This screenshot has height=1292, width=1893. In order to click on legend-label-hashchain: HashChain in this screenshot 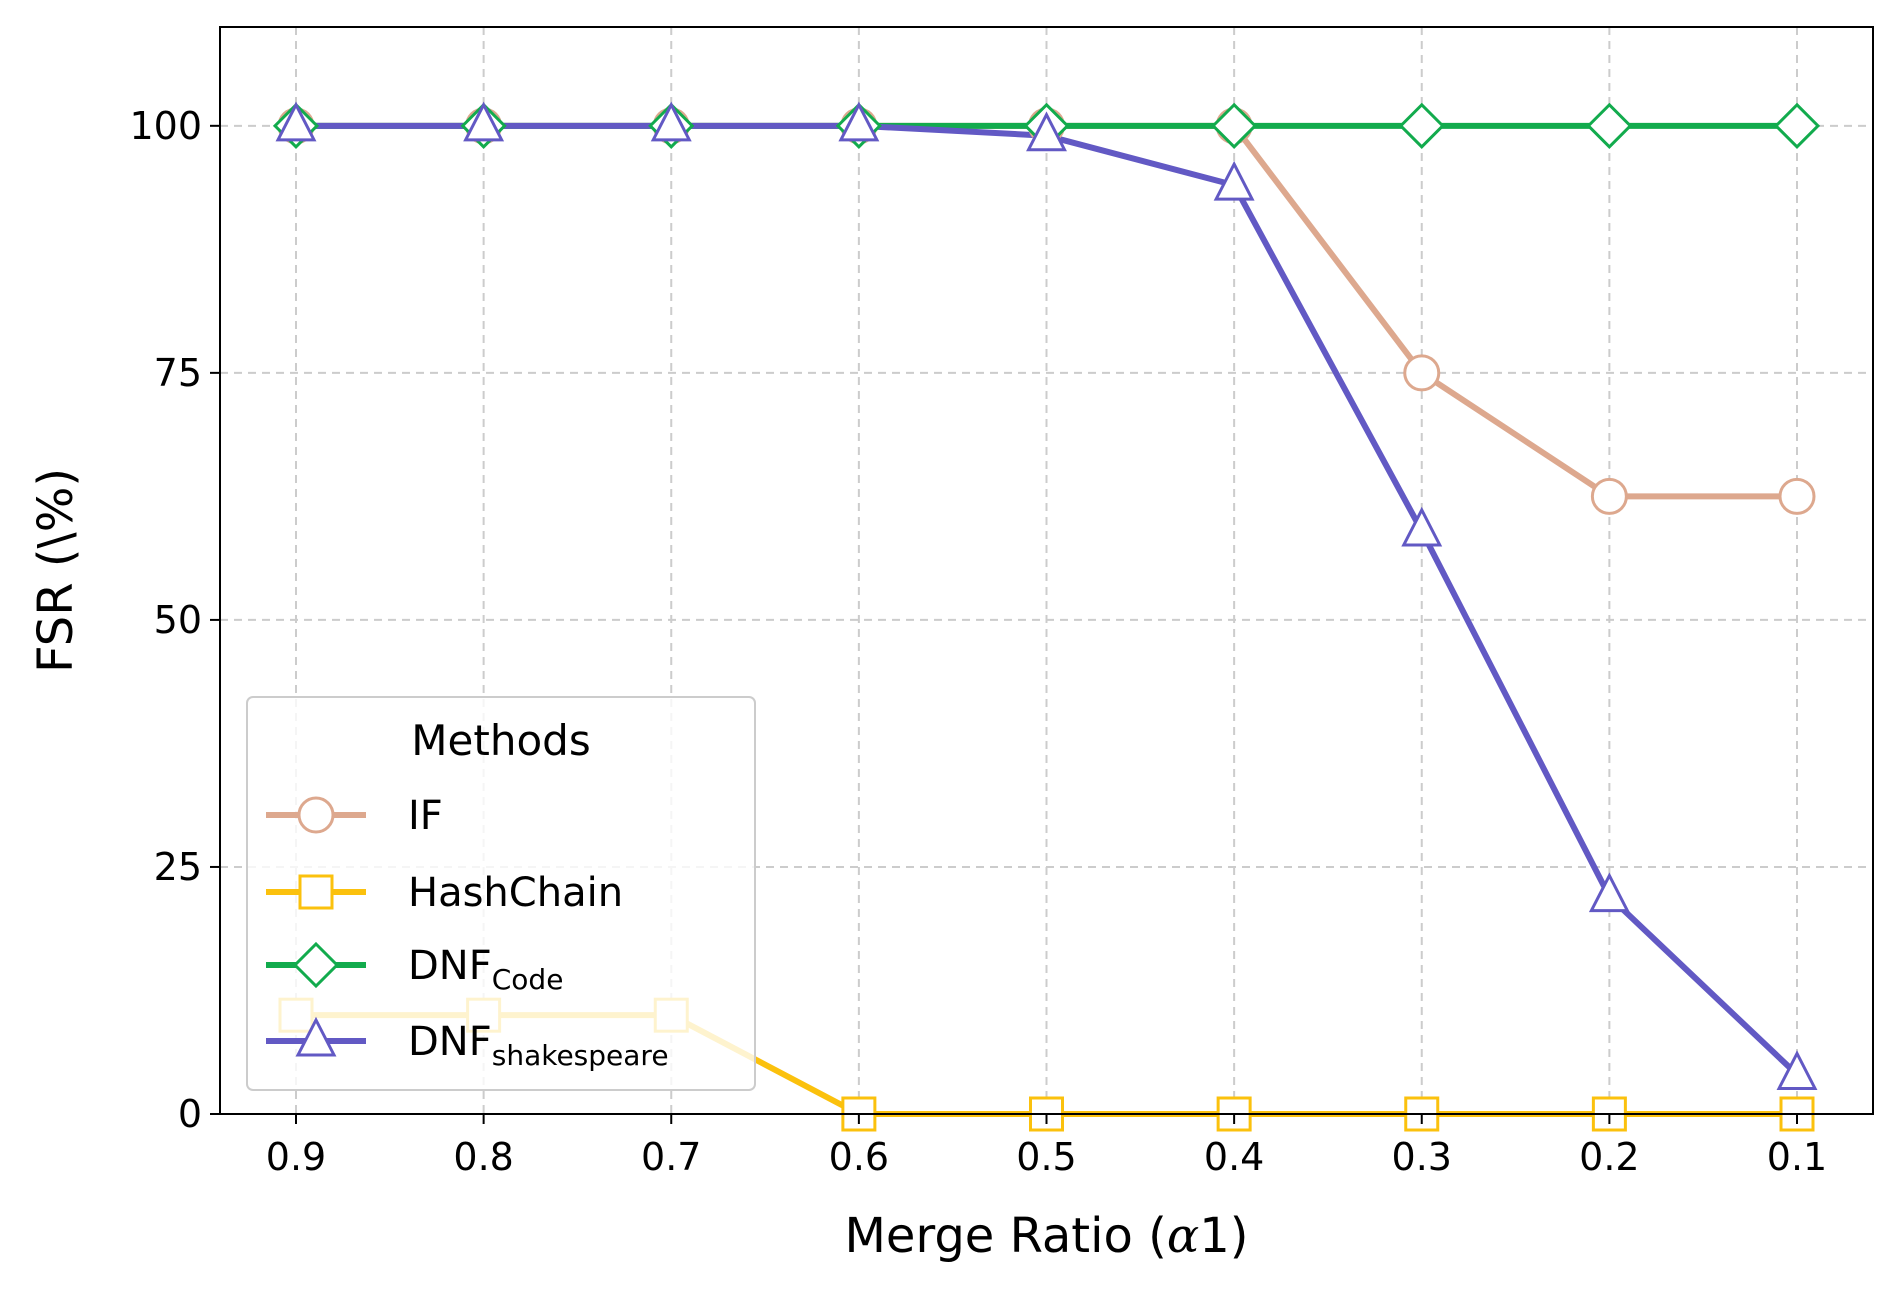, I will do `click(515, 893)`.